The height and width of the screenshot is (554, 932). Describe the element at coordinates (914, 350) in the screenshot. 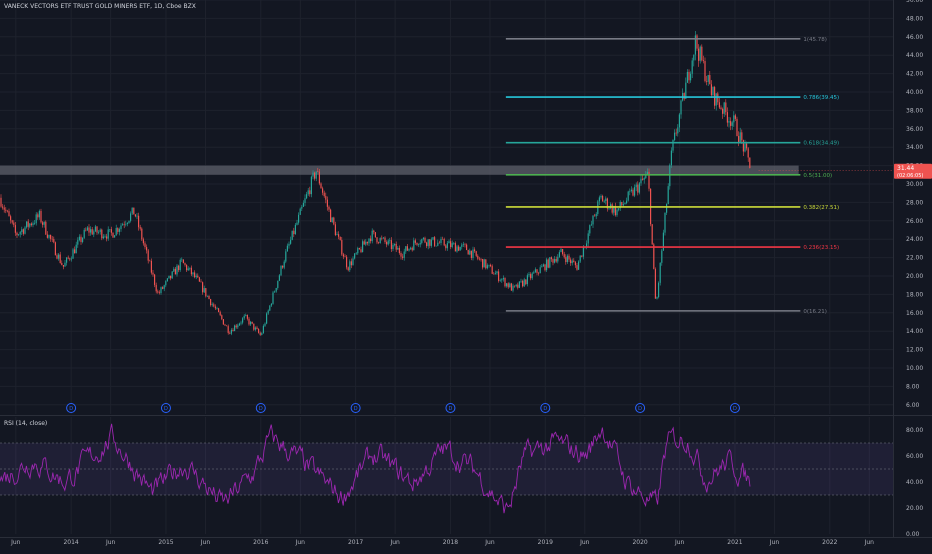

I see `y-tick-label: 12.00` at that location.